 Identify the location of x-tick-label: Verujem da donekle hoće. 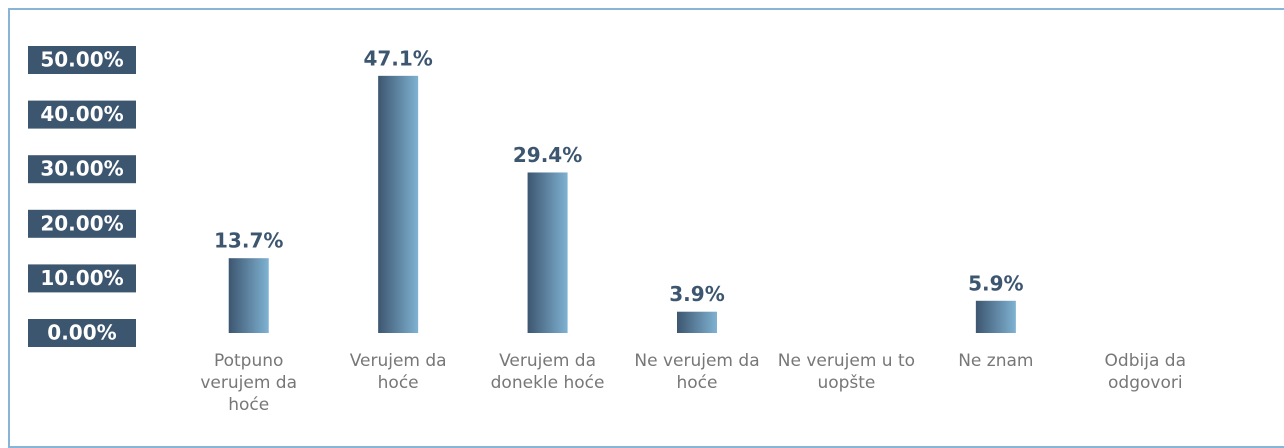
(547, 372).